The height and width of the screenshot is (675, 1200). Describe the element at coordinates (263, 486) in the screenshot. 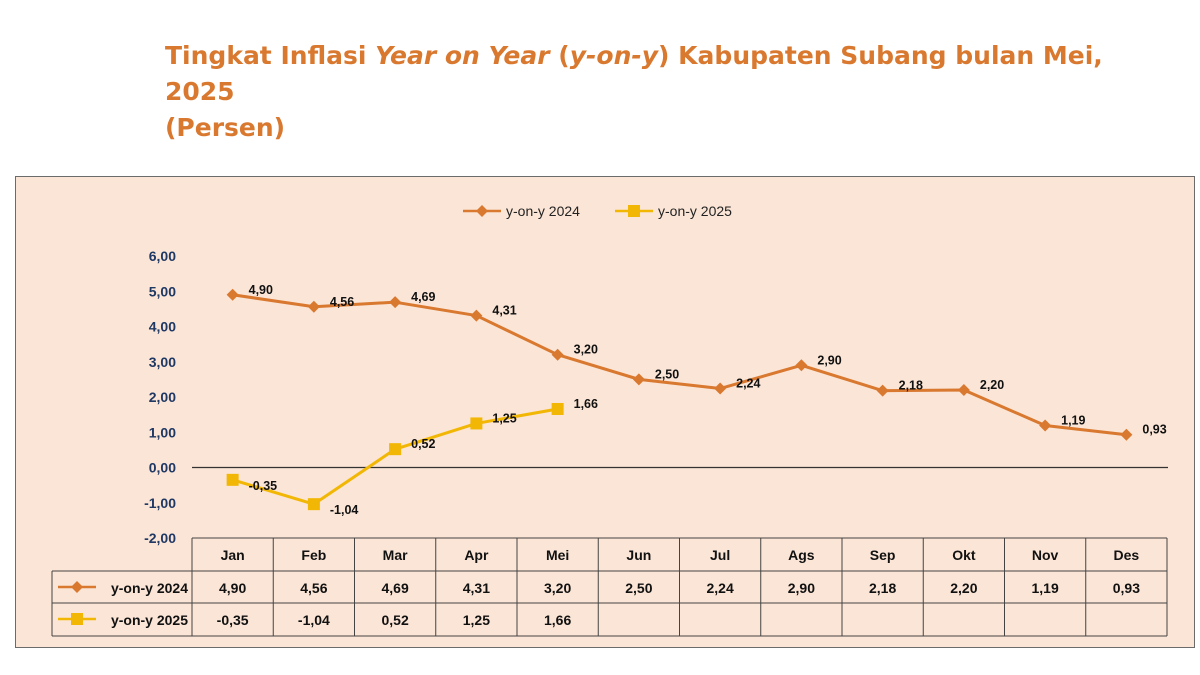

I see `data-label: -0,35` at that location.